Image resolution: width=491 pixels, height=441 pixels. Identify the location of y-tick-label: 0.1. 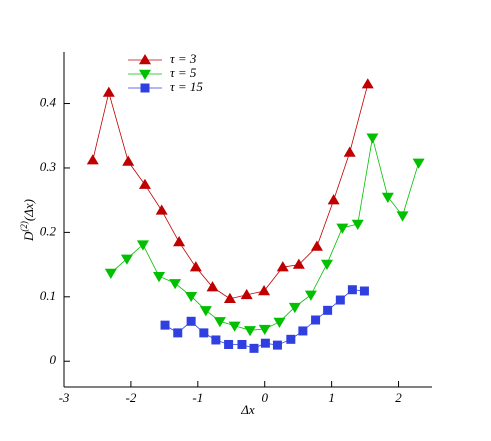
(48, 295).